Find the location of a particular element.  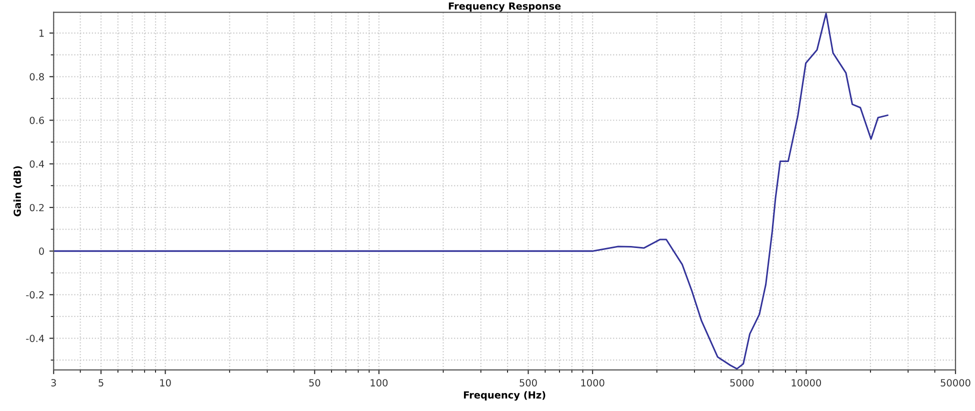

x-tick-label: 10 is located at coordinates (165, 382).